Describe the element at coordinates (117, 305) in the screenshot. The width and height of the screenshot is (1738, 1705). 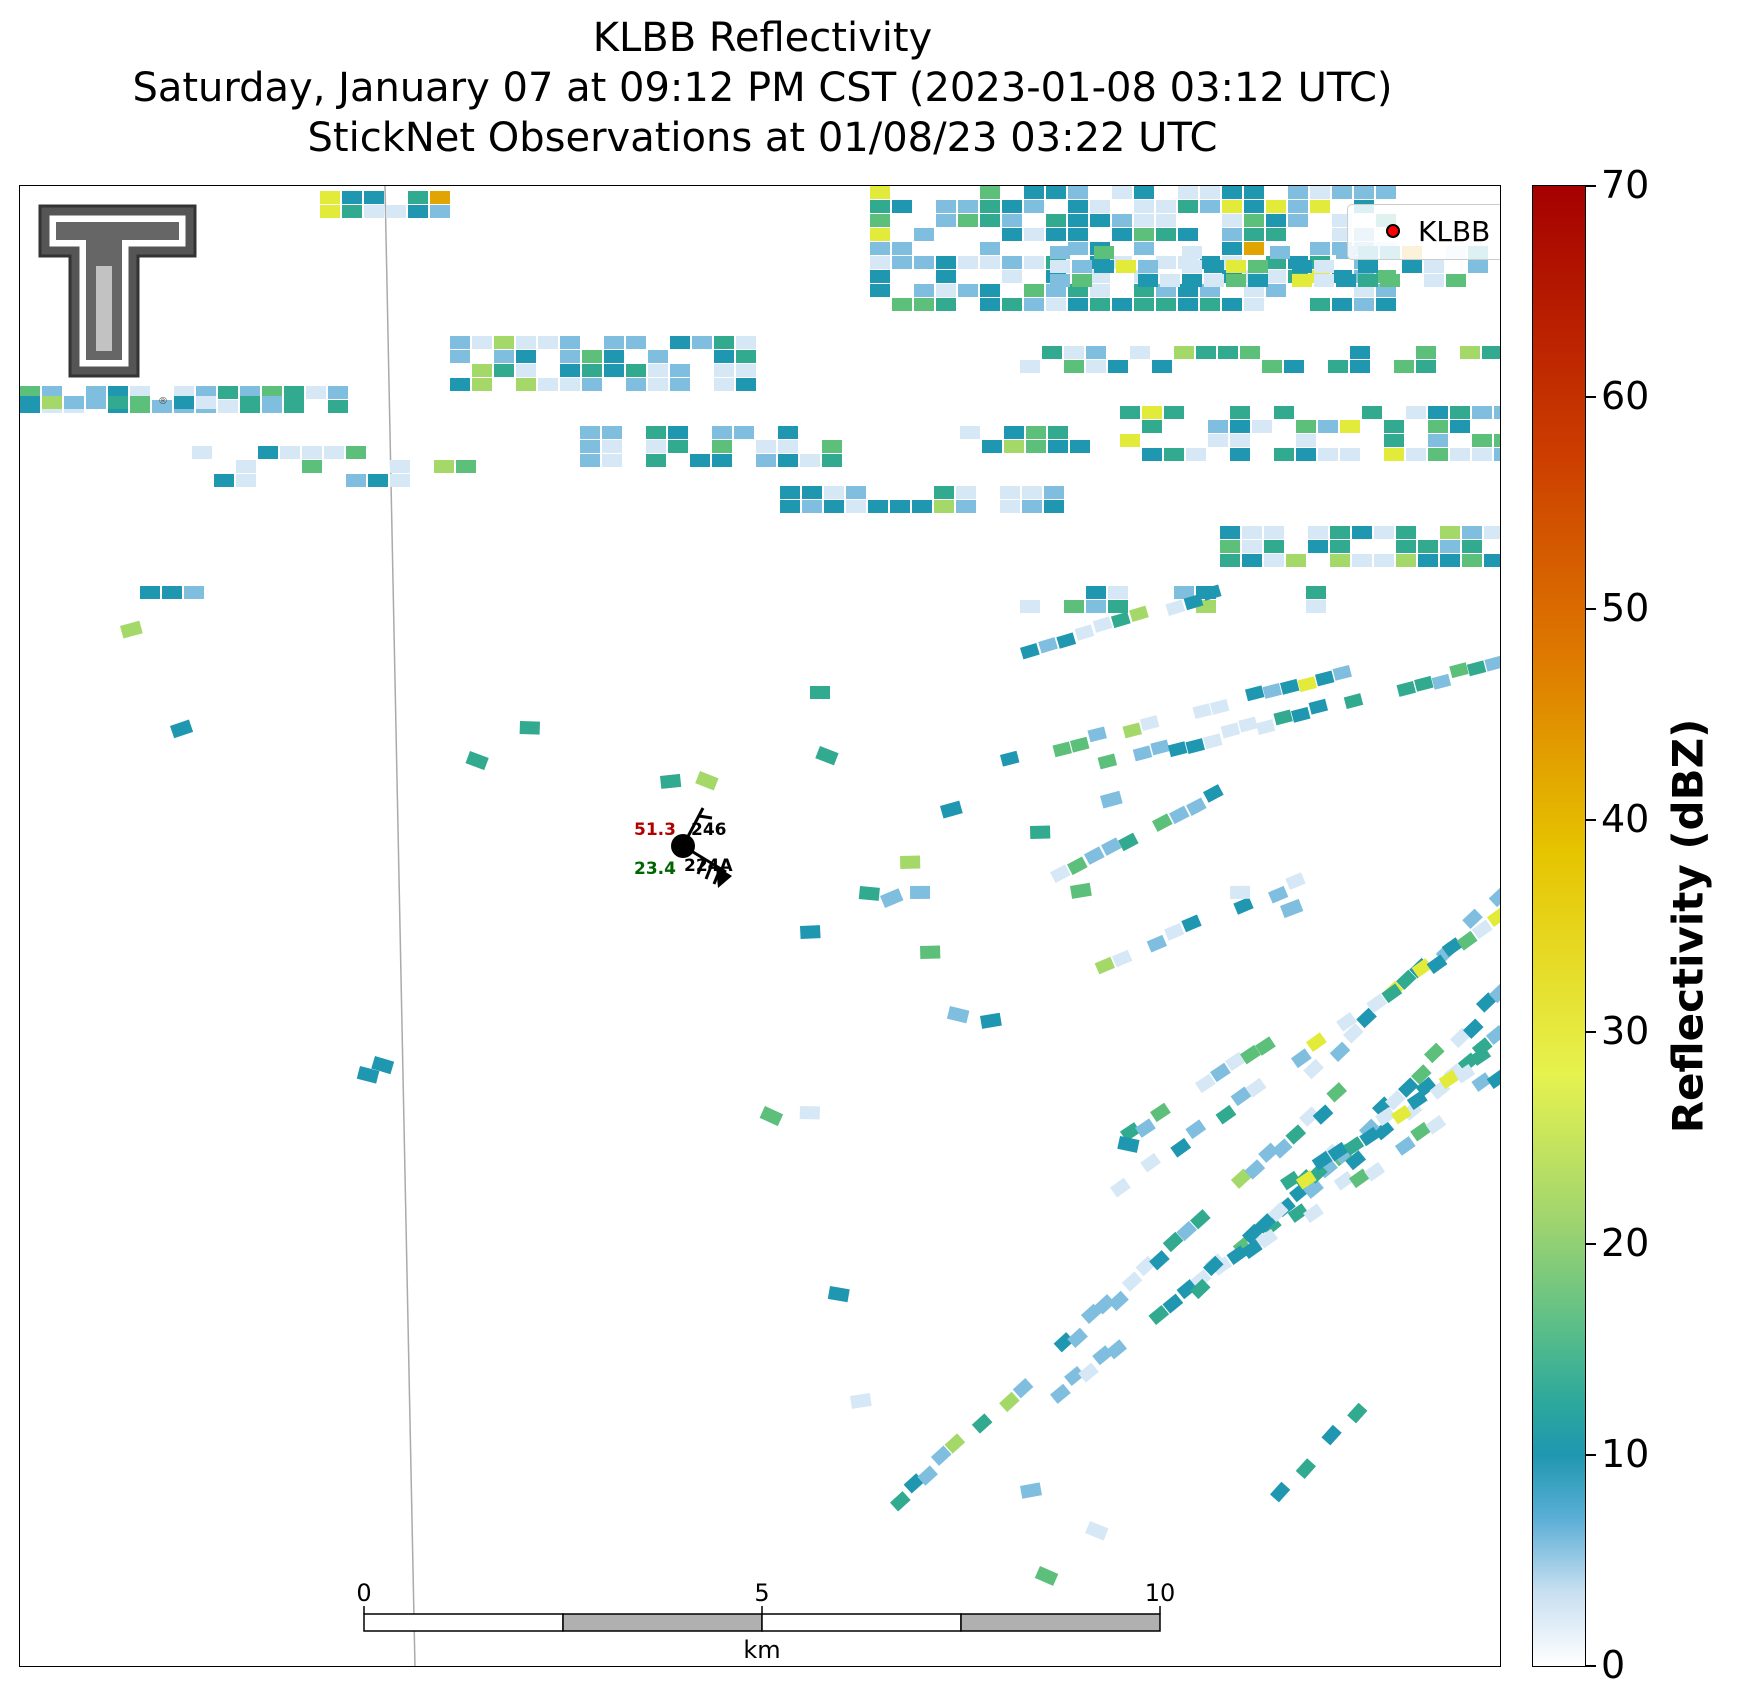
I see `texas-tech-logo: ®` at that location.